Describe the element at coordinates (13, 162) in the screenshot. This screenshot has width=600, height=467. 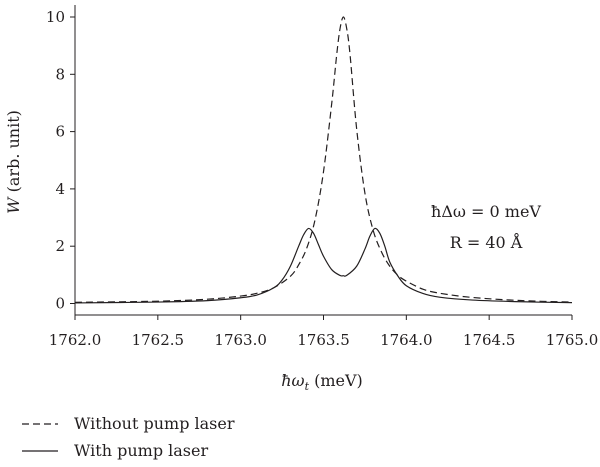
I see `y-axis-label: W (arb. unit)` at that location.